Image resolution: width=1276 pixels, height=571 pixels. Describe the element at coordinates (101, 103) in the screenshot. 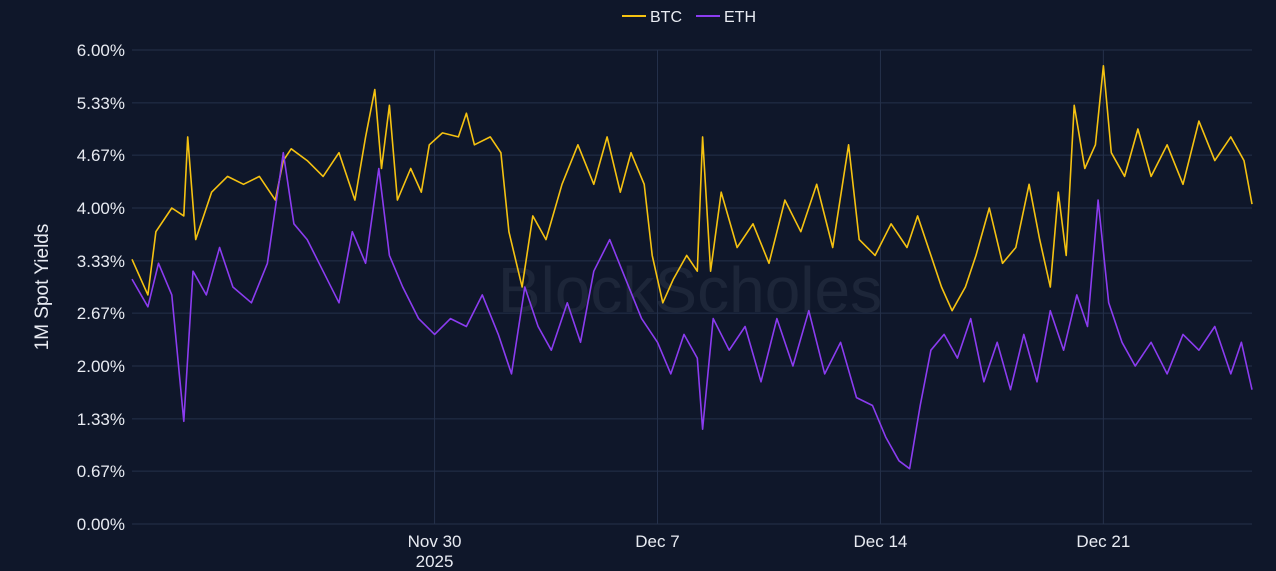

I see `y-tick-label: 5.33%` at that location.